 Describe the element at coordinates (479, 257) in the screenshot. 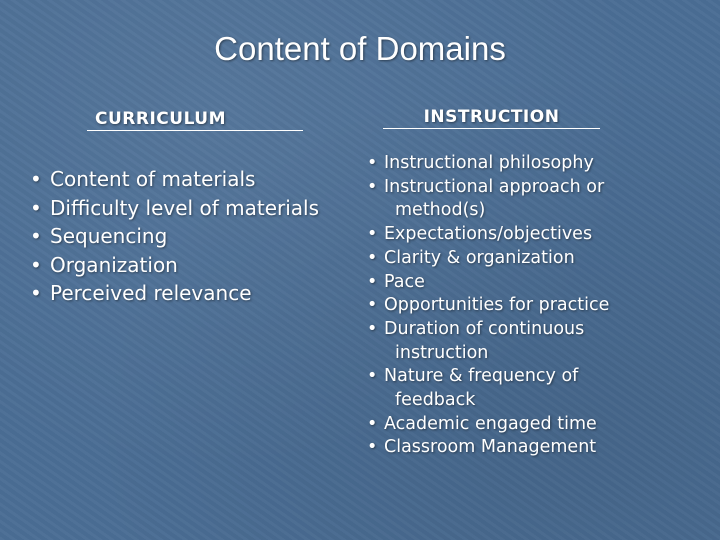

I see `item-text: Clarity & organization` at that location.